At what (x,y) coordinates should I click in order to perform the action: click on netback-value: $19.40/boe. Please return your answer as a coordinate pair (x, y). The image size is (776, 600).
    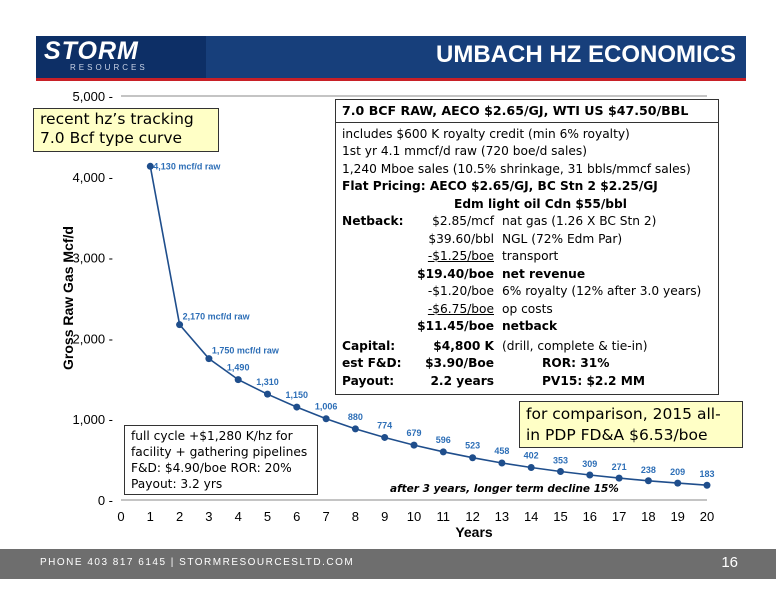
    Looking at the image, I should click on (455, 273).